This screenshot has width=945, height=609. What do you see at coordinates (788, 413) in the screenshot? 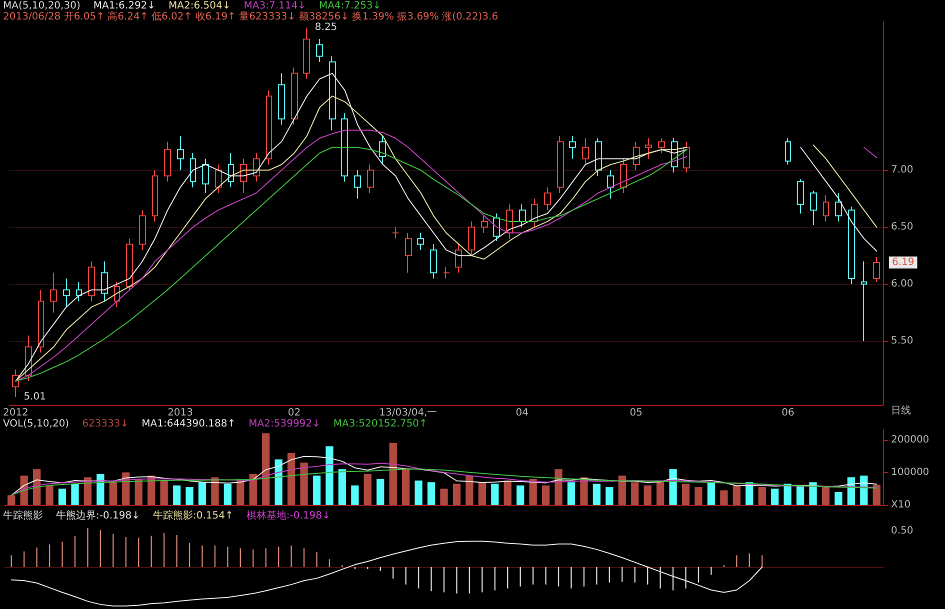
I see `x-tick-label: 06` at bounding box center [788, 413].